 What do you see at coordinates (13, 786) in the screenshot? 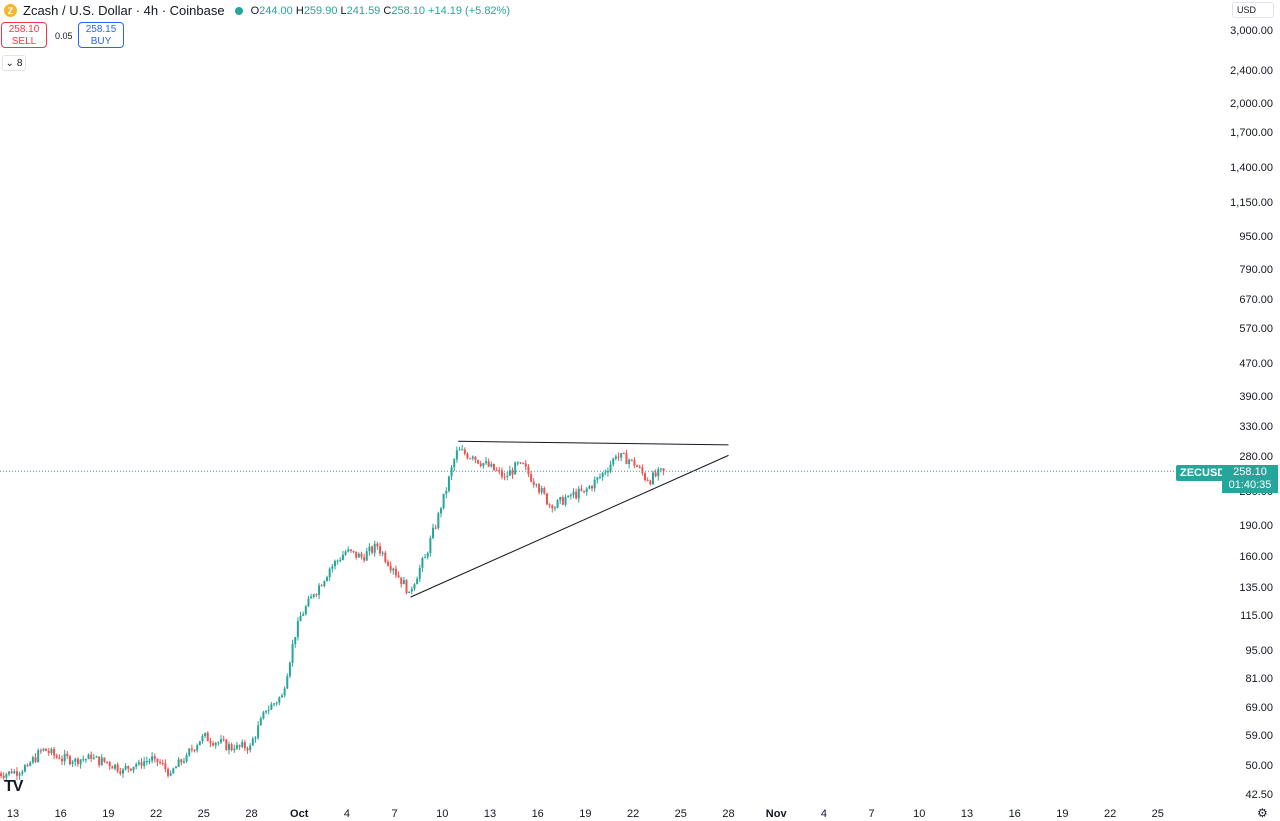
I see `tradingview-logo-icon: TV` at bounding box center [13, 786].